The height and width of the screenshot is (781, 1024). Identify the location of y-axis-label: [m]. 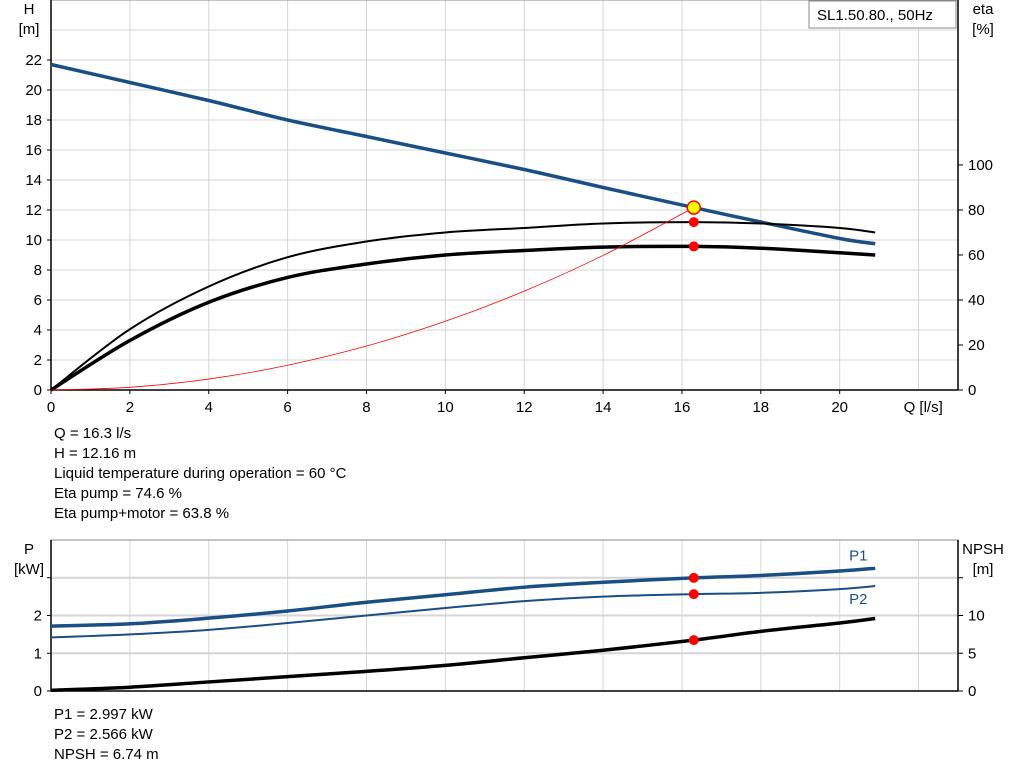
(29, 29).